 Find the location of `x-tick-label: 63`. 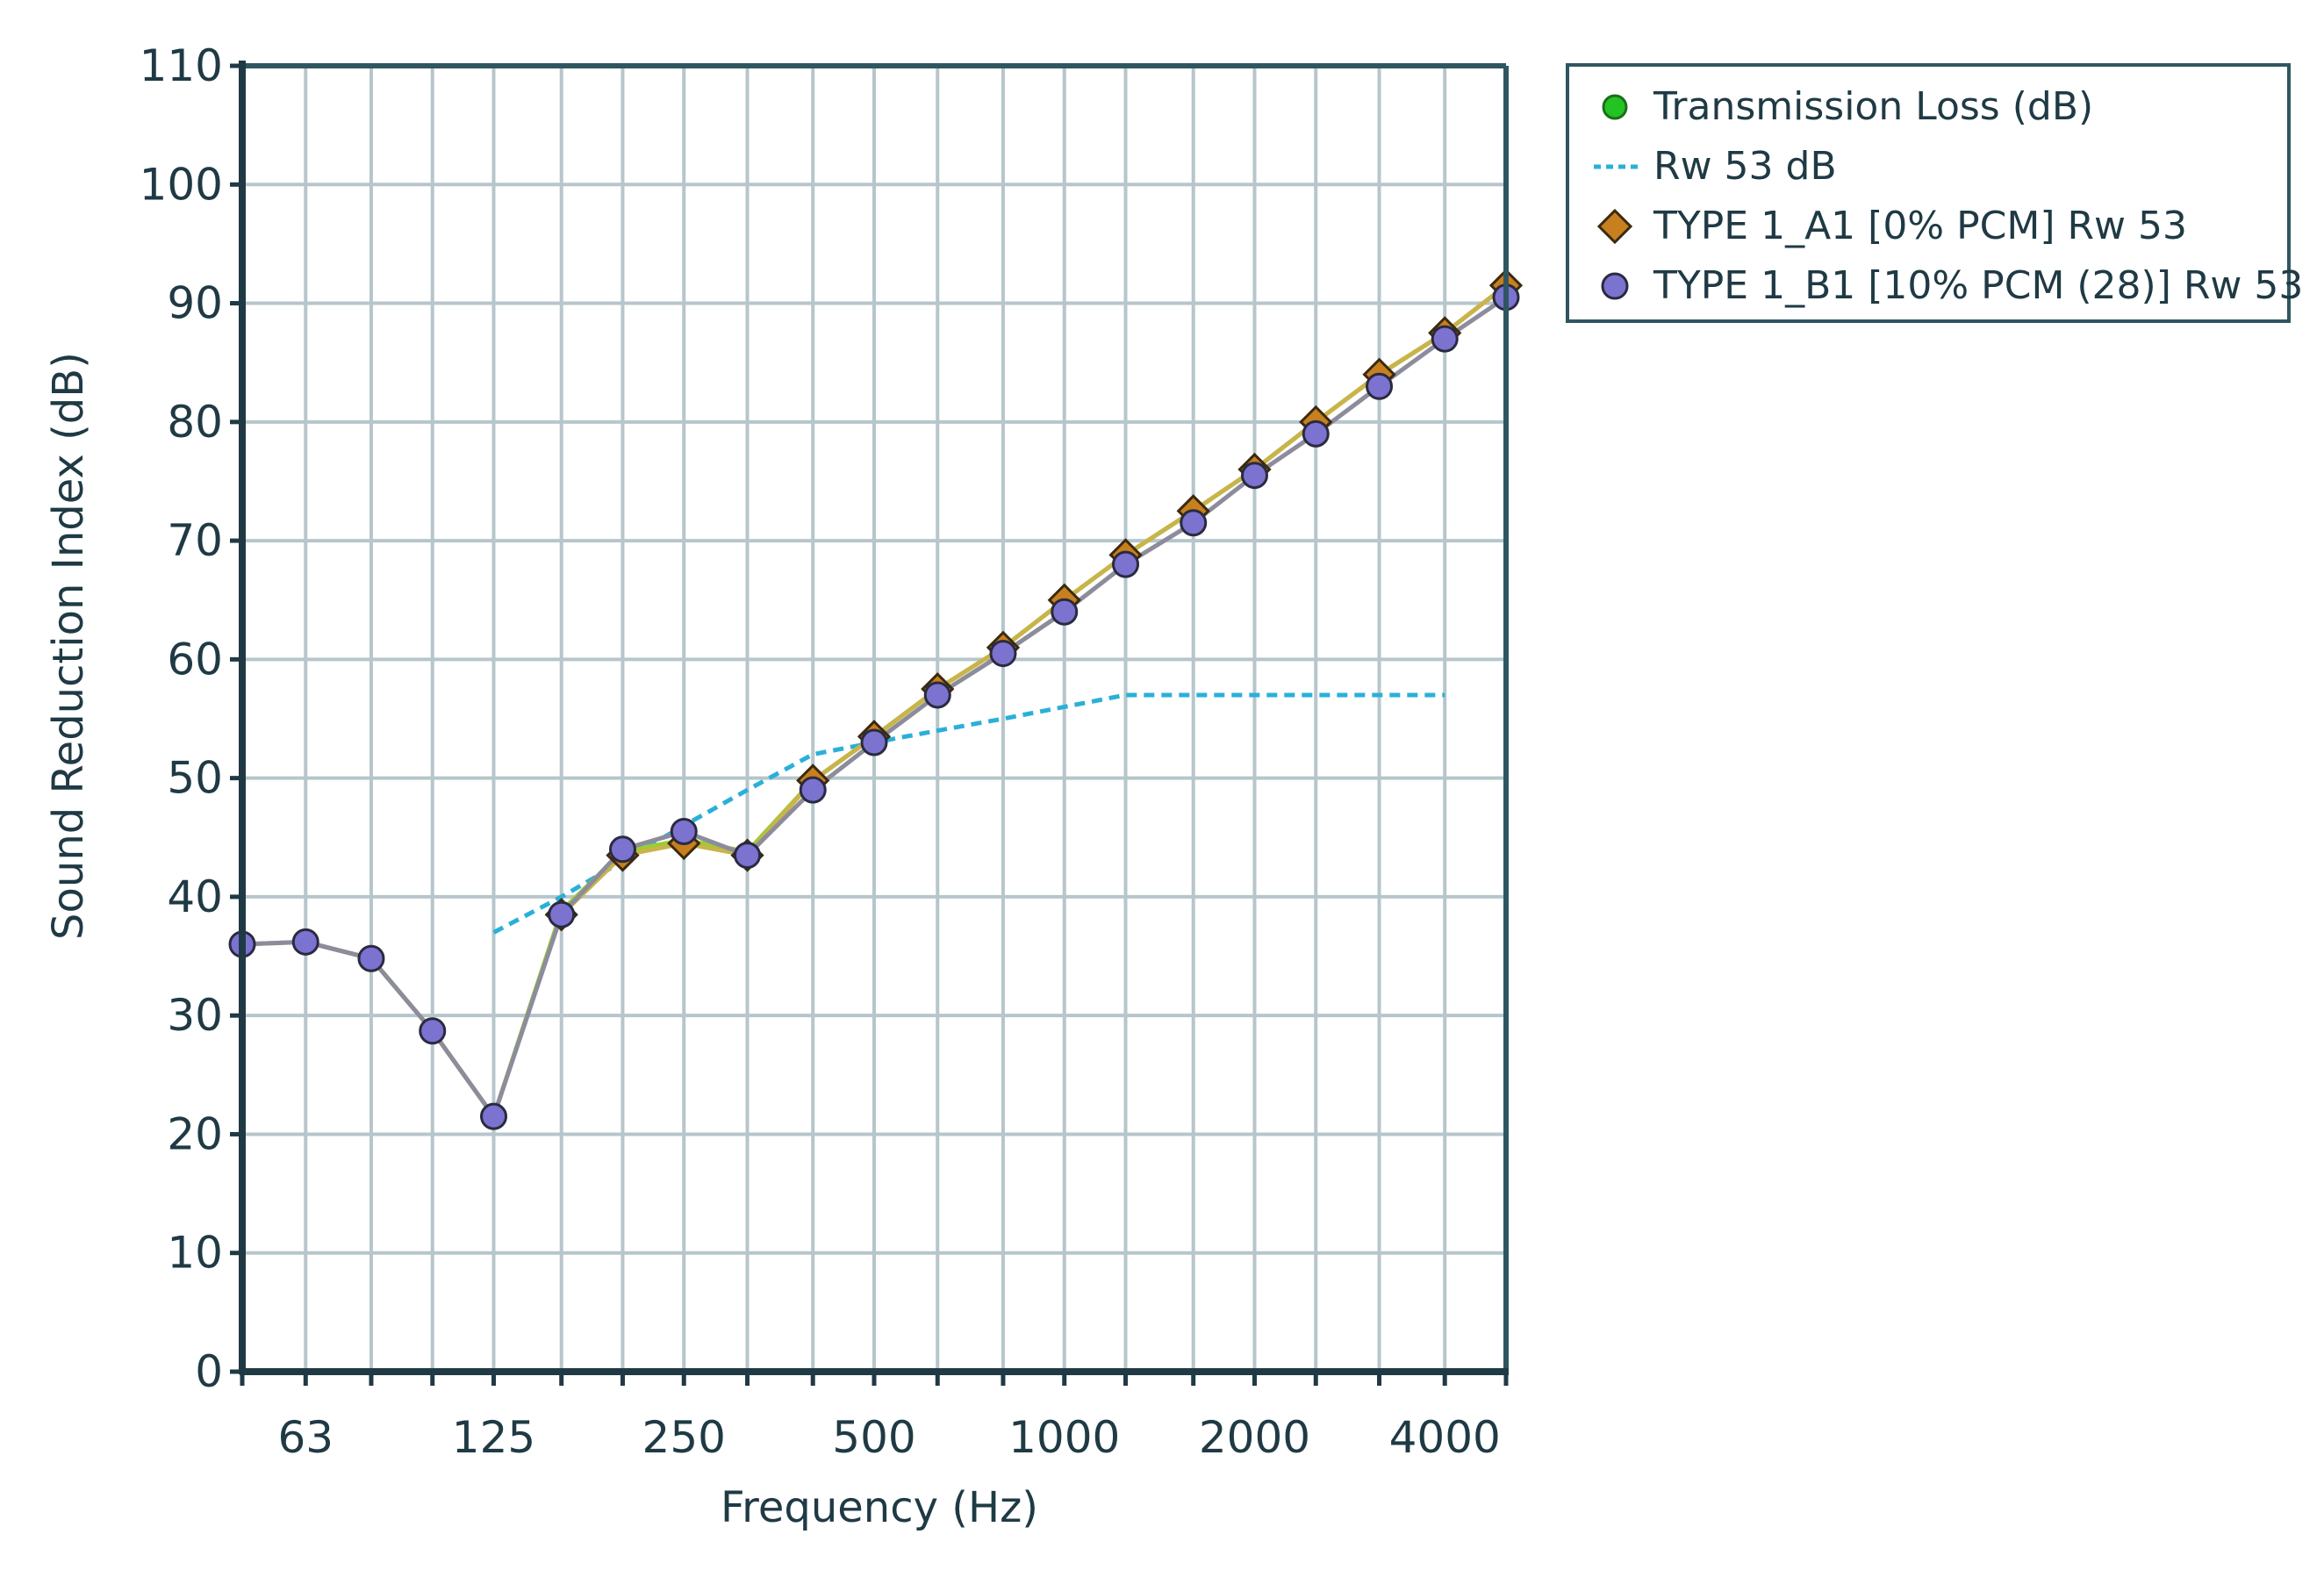

x-tick-label: 63 is located at coordinates (305, 1438).